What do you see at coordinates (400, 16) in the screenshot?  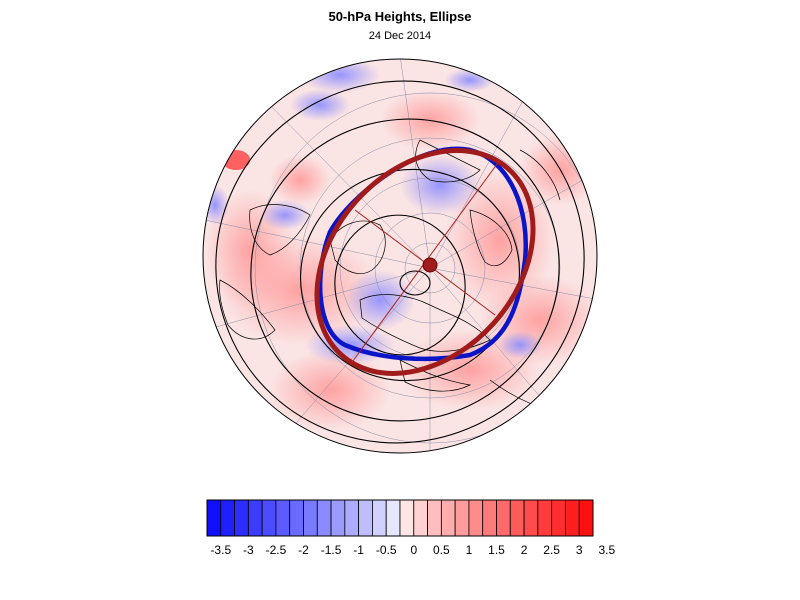 I see `chart-title: 50-hPa Heights, Ellipse` at bounding box center [400, 16].